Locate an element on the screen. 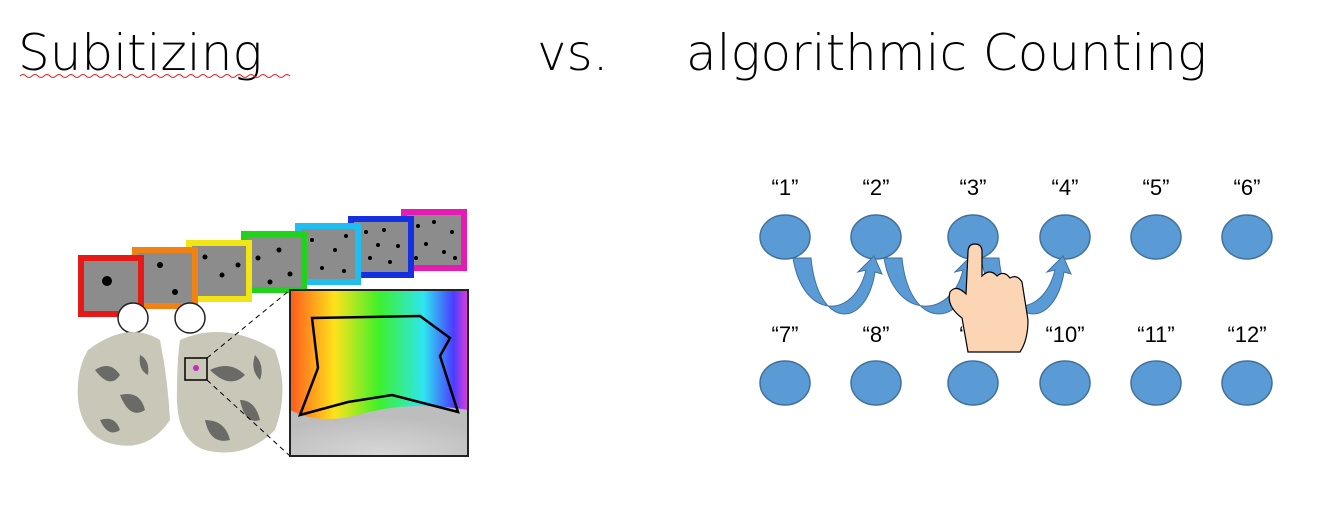  hand is located at coordinates (988, 298).